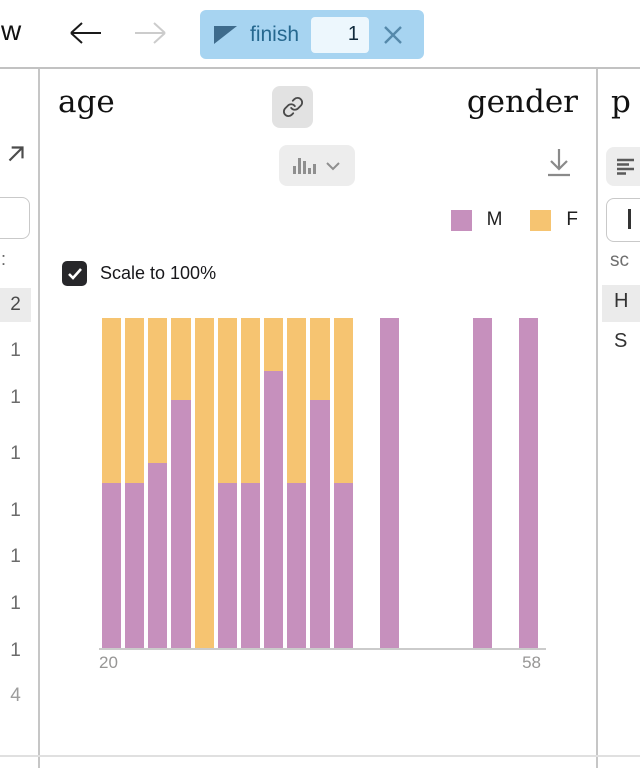 This screenshot has width=640, height=768. I want to click on histogram-icon, so click(304, 165).